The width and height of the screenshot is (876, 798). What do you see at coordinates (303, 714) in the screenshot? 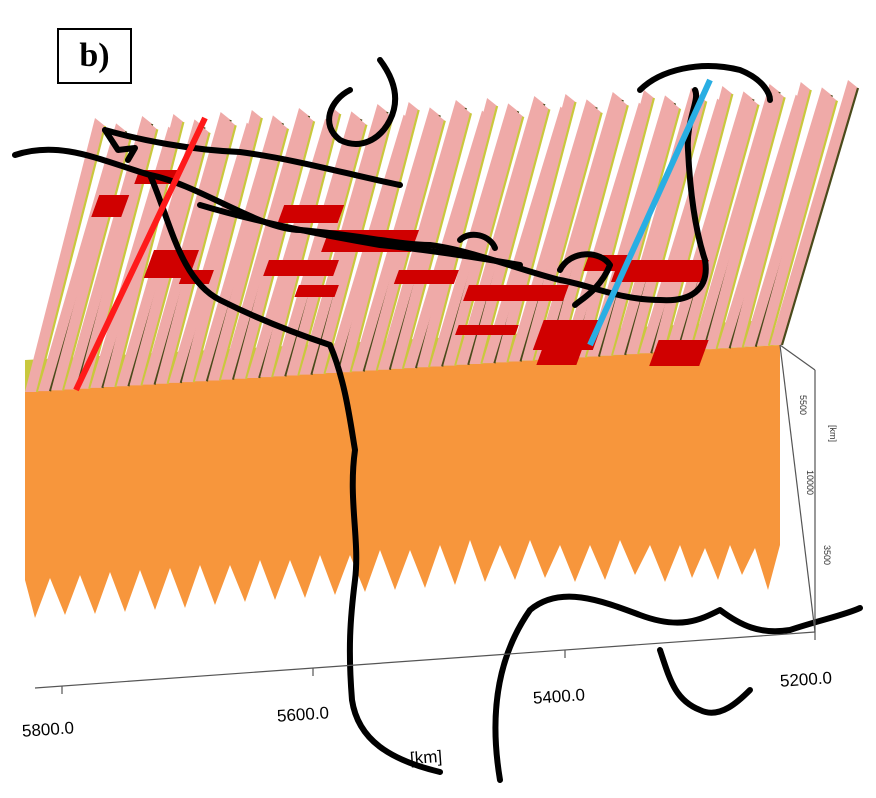
I see `x-tick-label: 5600.0` at bounding box center [303, 714].